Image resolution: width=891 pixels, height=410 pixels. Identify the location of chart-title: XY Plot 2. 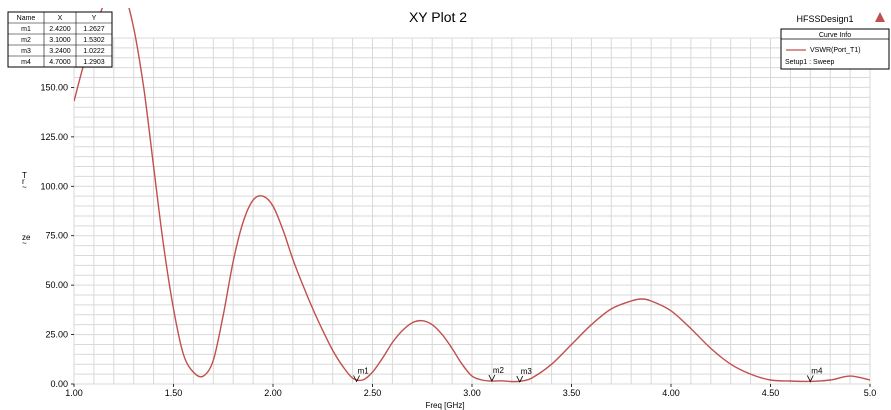
(438, 17).